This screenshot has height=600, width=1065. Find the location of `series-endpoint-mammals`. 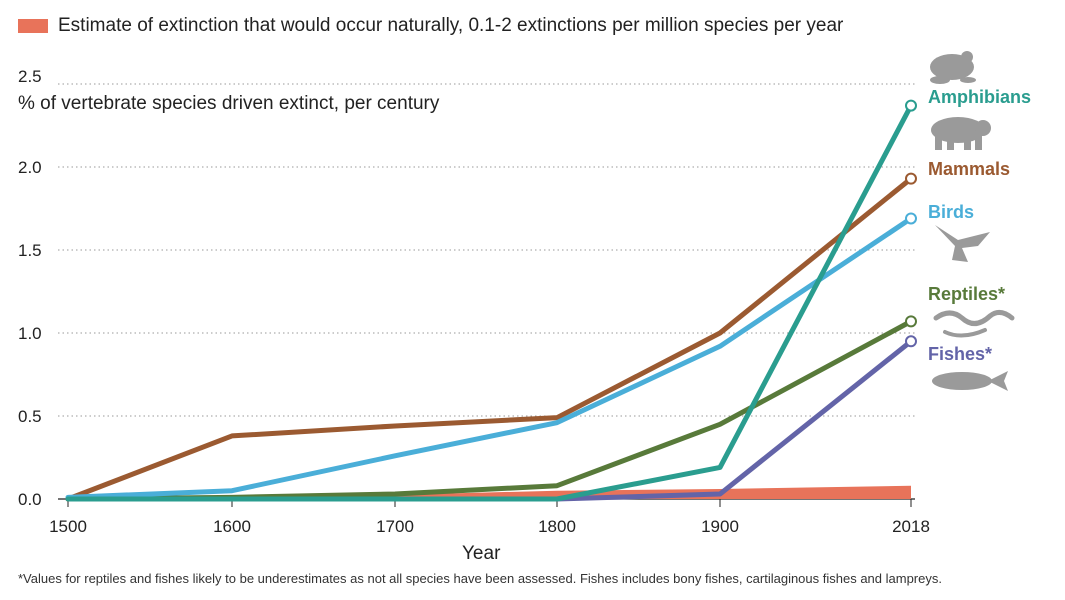

series-endpoint-mammals is located at coordinates (911, 178).